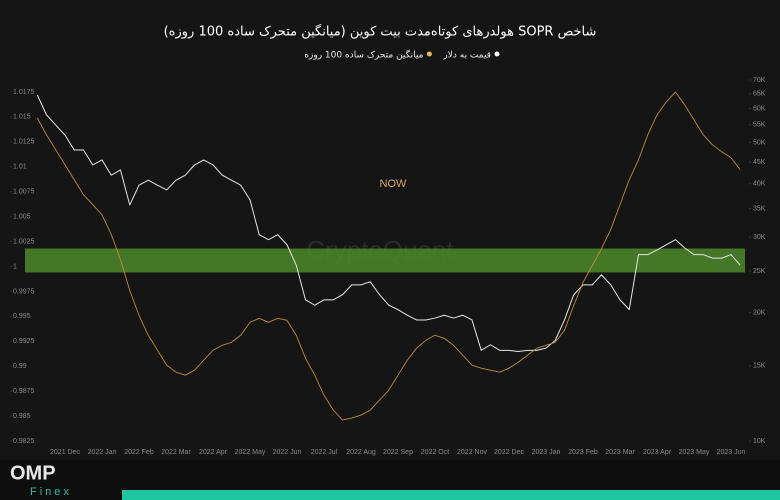 Image resolution: width=780 pixels, height=500 pixels. Describe the element at coordinates (363, 55) in the screenshot. I see `legend-label: میانگین متحرک ساده 100 روزه` at that location.